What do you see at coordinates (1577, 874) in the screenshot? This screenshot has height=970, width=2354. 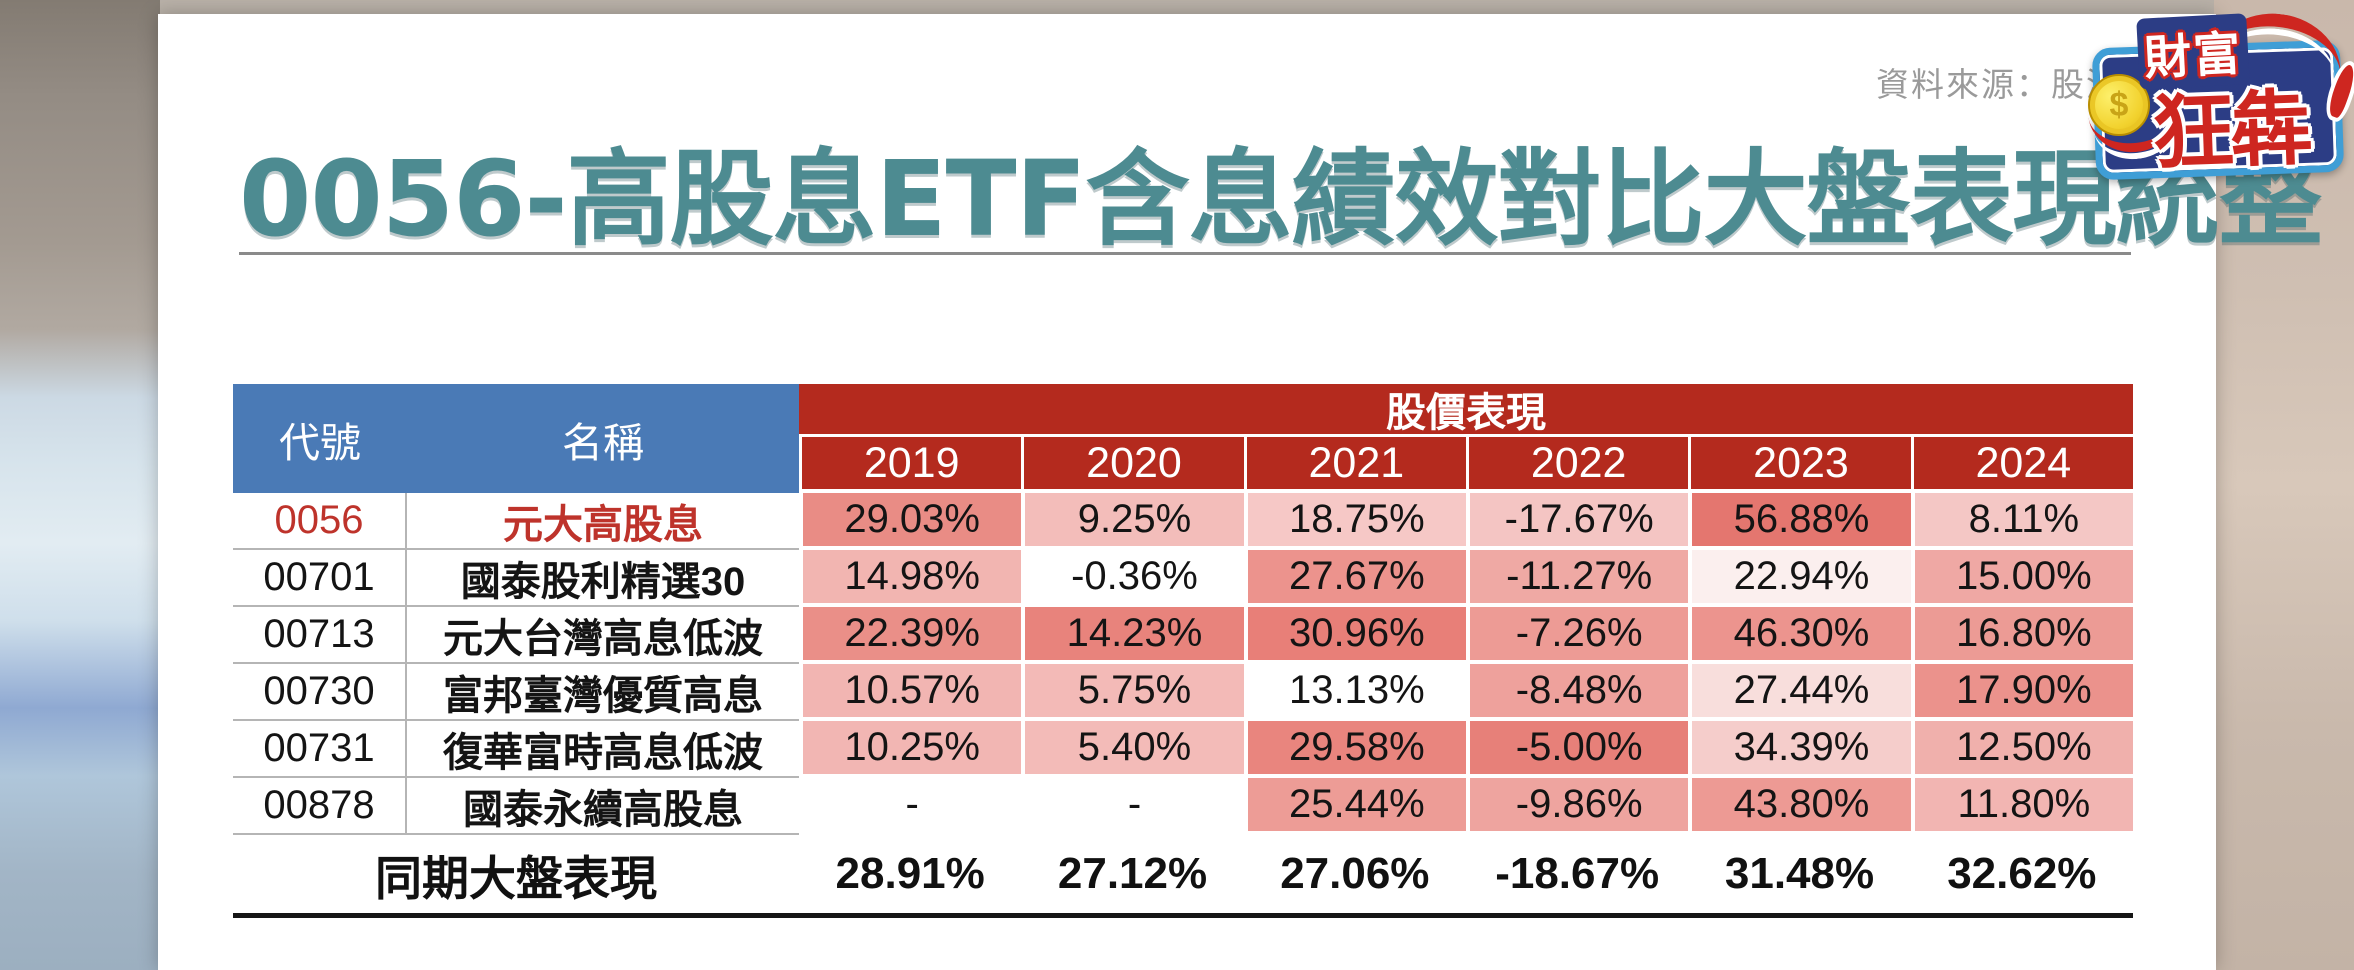 I see `summary-value: -18.67%` at bounding box center [1577, 874].